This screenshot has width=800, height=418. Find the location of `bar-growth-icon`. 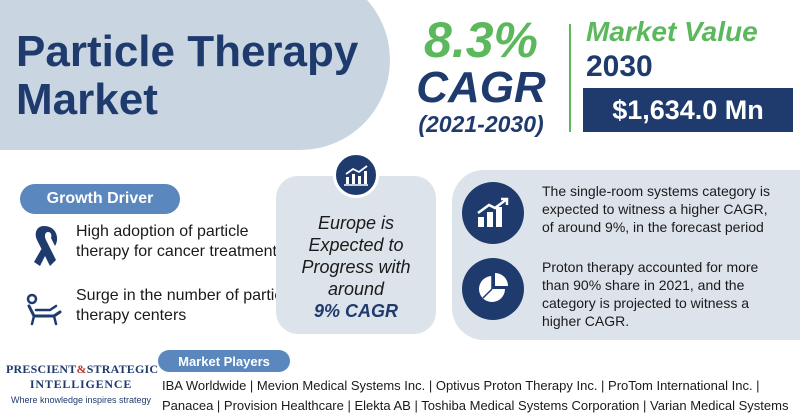

bar-growth-icon is located at coordinates (493, 212).